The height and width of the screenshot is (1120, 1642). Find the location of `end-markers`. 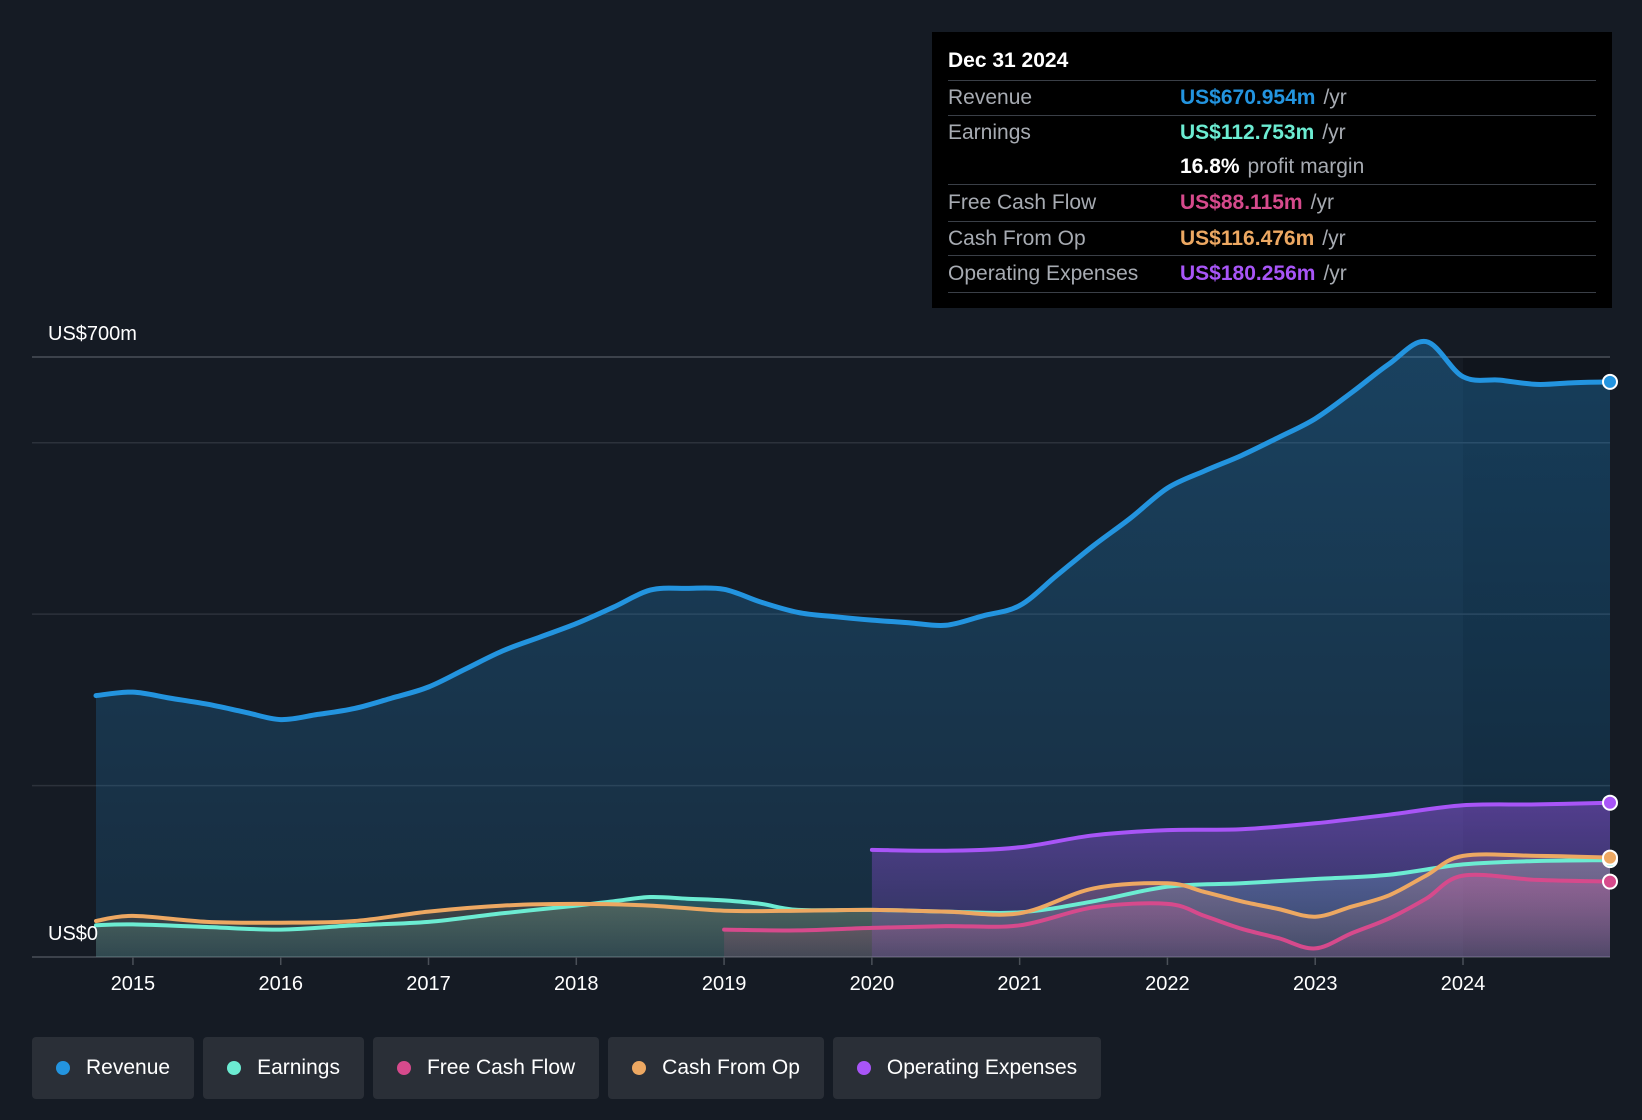

end-markers is located at coordinates (1610, 631).